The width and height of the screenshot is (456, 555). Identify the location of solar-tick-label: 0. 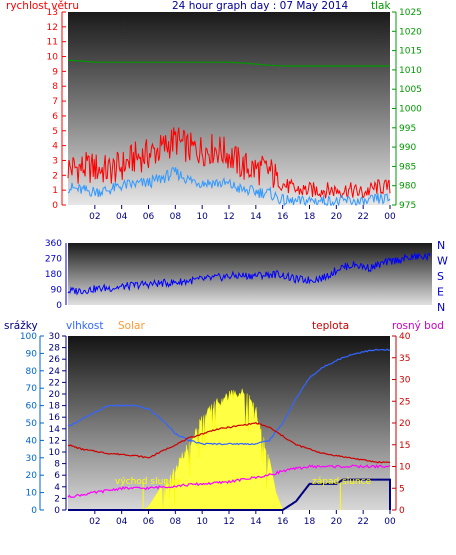
(57, 511).